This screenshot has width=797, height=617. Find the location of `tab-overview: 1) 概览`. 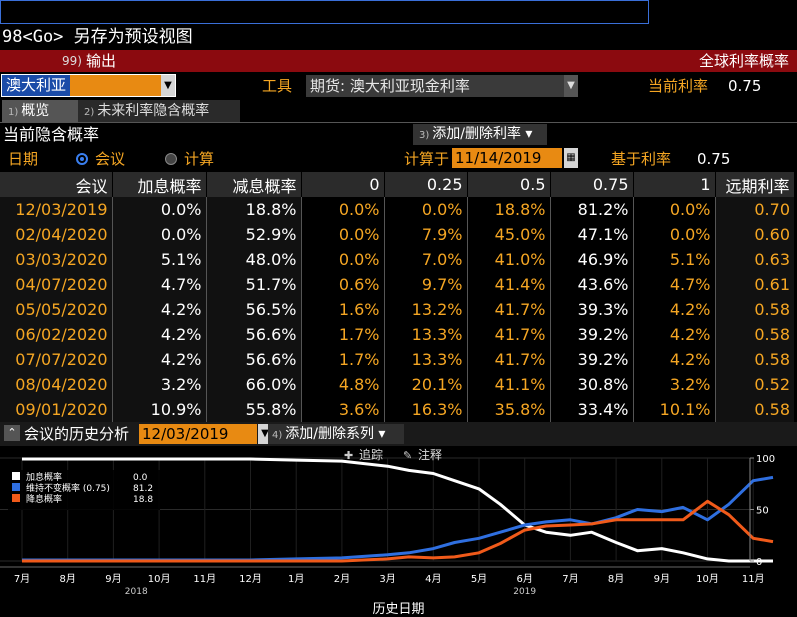

tab-overview: 1) 概览 is located at coordinates (42, 111).